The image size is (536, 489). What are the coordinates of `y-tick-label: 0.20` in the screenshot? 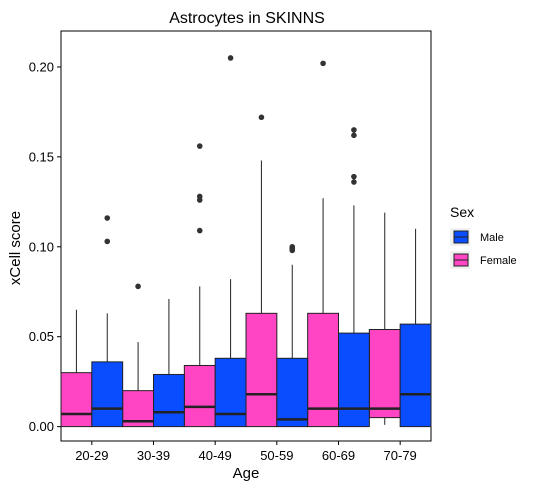 It's located at (41, 66).